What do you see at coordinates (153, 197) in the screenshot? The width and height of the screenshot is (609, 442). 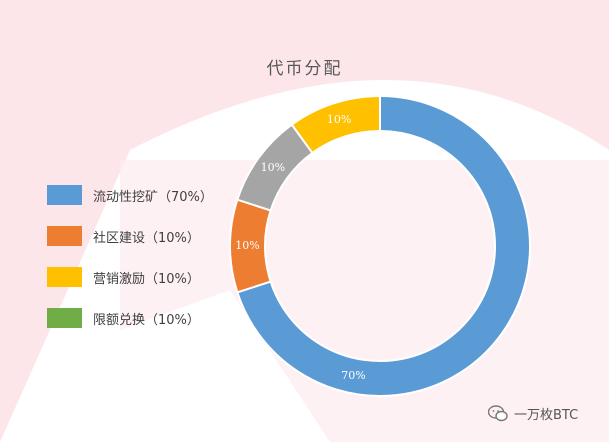 I see `legend-label: 流动性挖矿（70%）` at bounding box center [153, 197].